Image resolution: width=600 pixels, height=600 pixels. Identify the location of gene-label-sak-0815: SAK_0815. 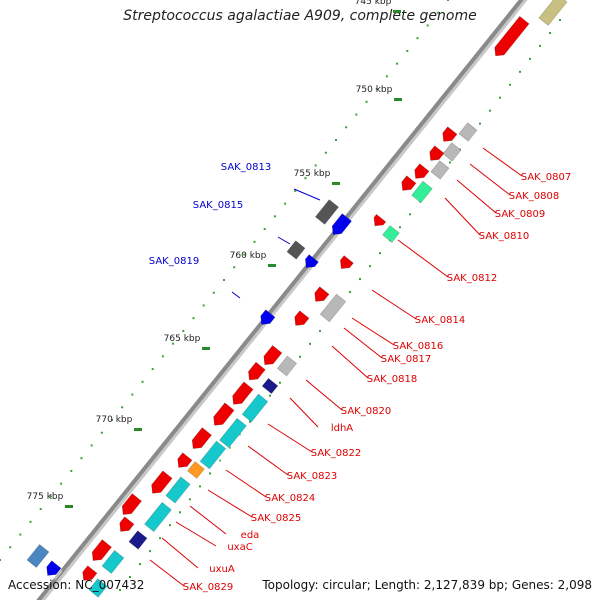
(218, 205).